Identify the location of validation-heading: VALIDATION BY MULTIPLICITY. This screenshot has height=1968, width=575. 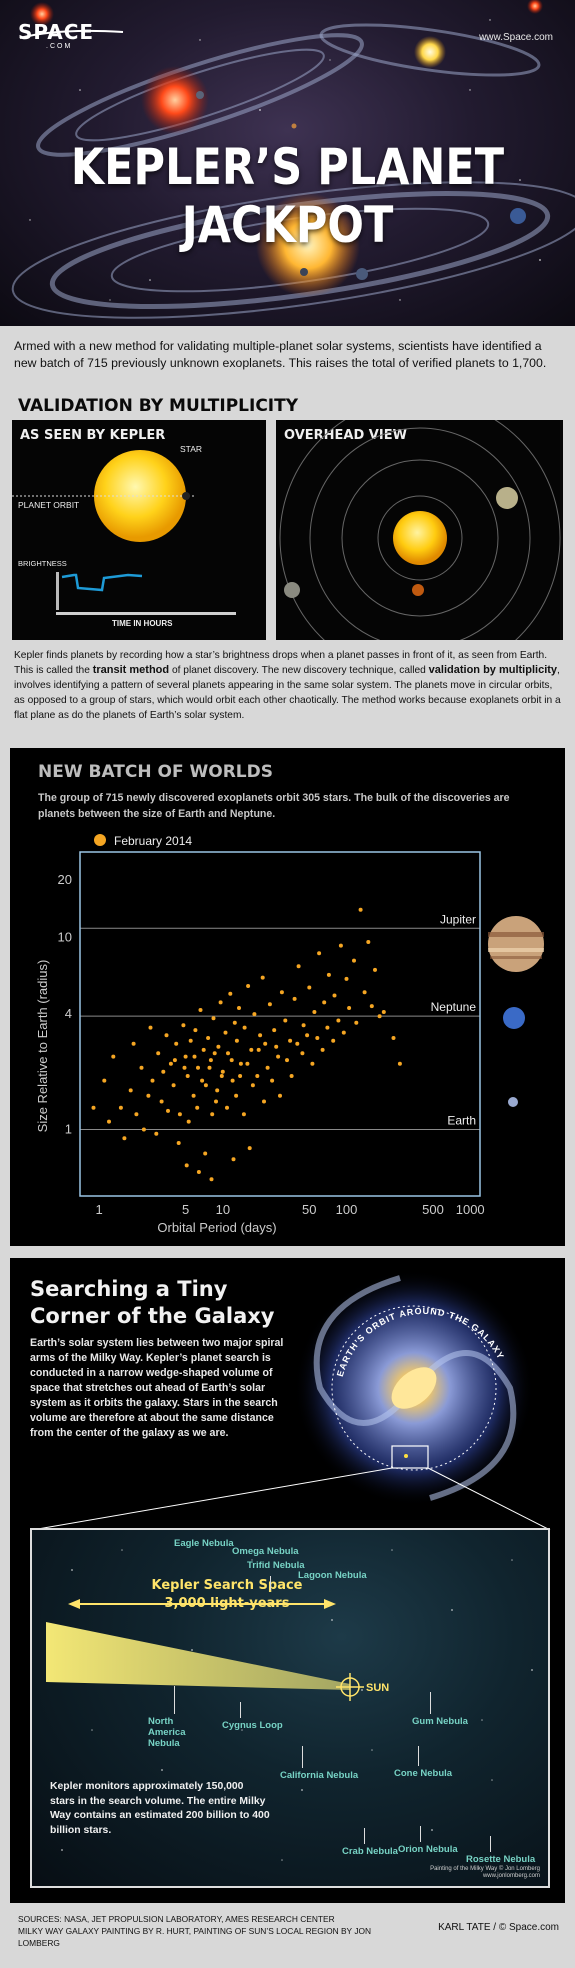
(158, 406).